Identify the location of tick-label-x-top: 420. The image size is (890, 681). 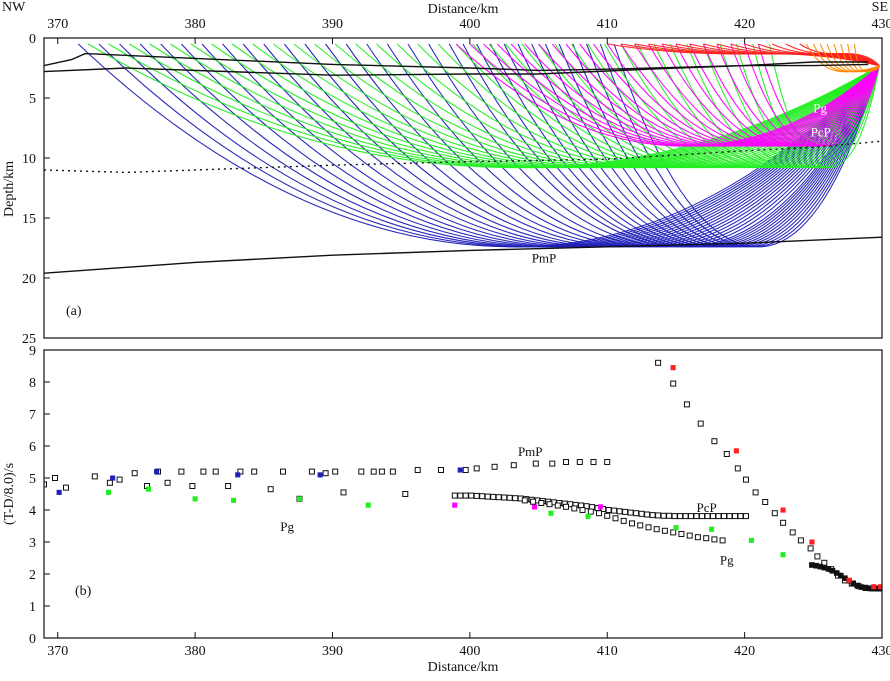
(744, 24).